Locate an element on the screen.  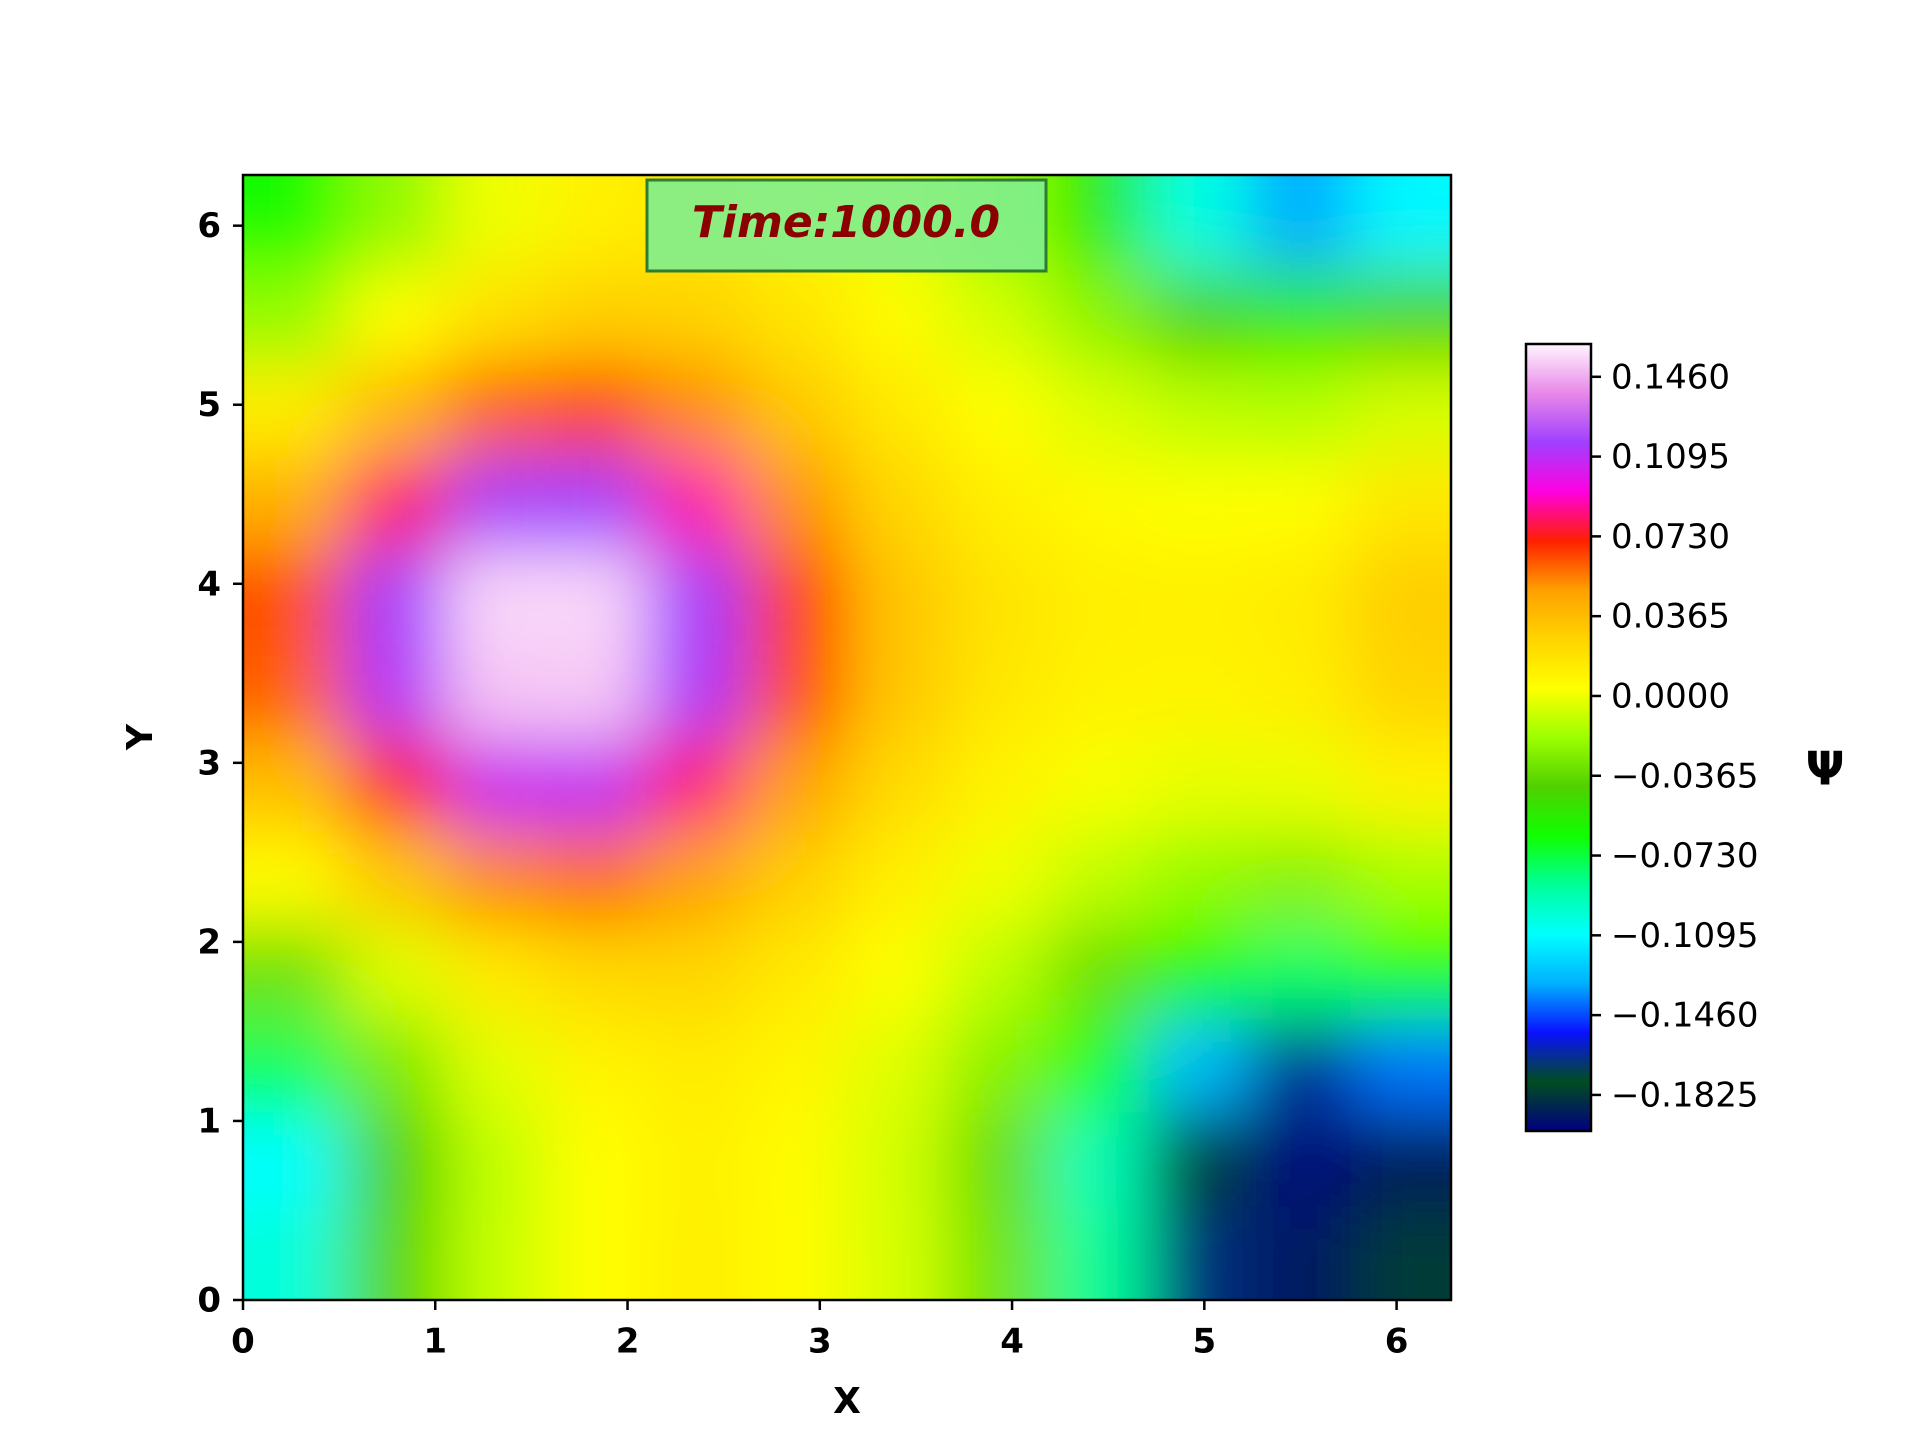
x-axis-label: X is located at coordinates (847, 1401).